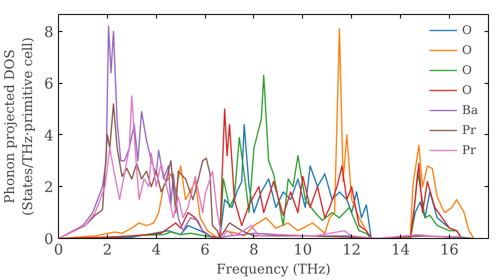 This screenshot has height=280, width=500. I want to click on y-tick-label: 2, so click(49, 187).